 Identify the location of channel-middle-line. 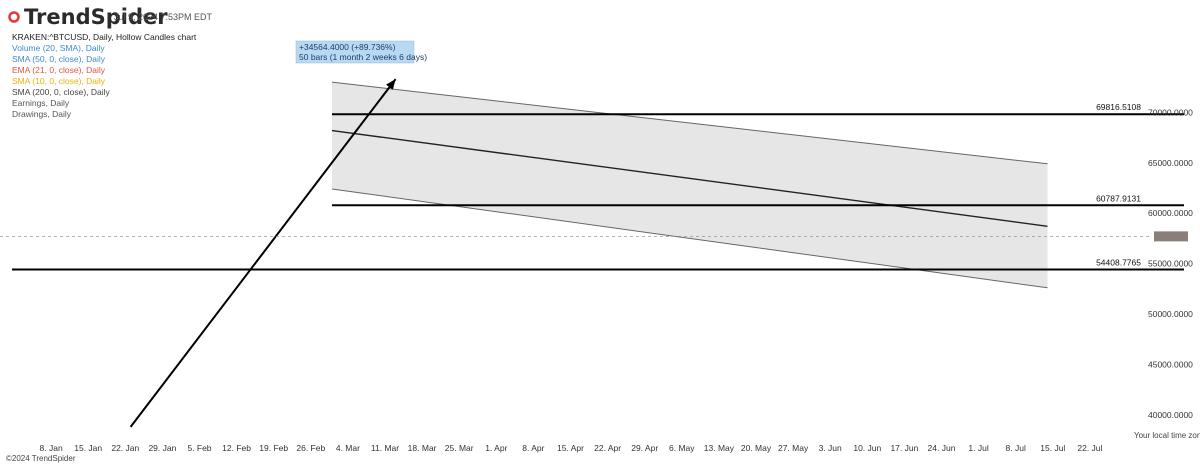
(689, 178).